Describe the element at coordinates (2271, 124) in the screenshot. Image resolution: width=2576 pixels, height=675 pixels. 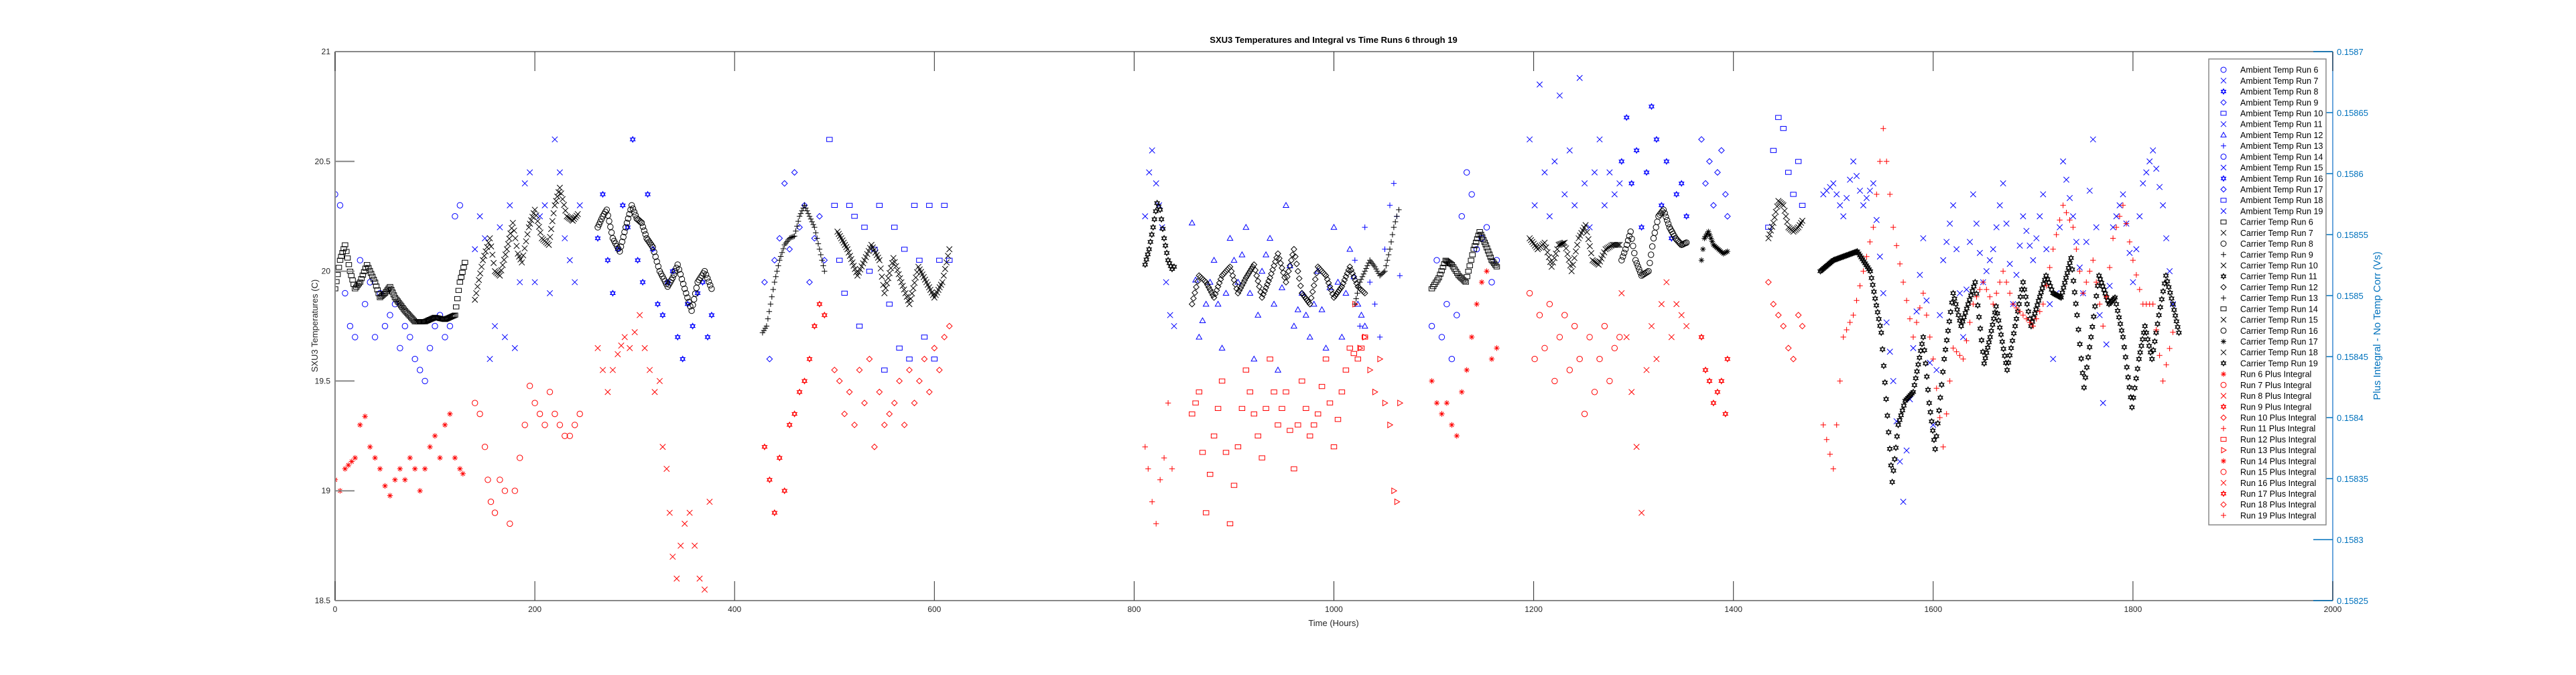
I see `legend-entry: Ambient Temp Run 11` at that location.